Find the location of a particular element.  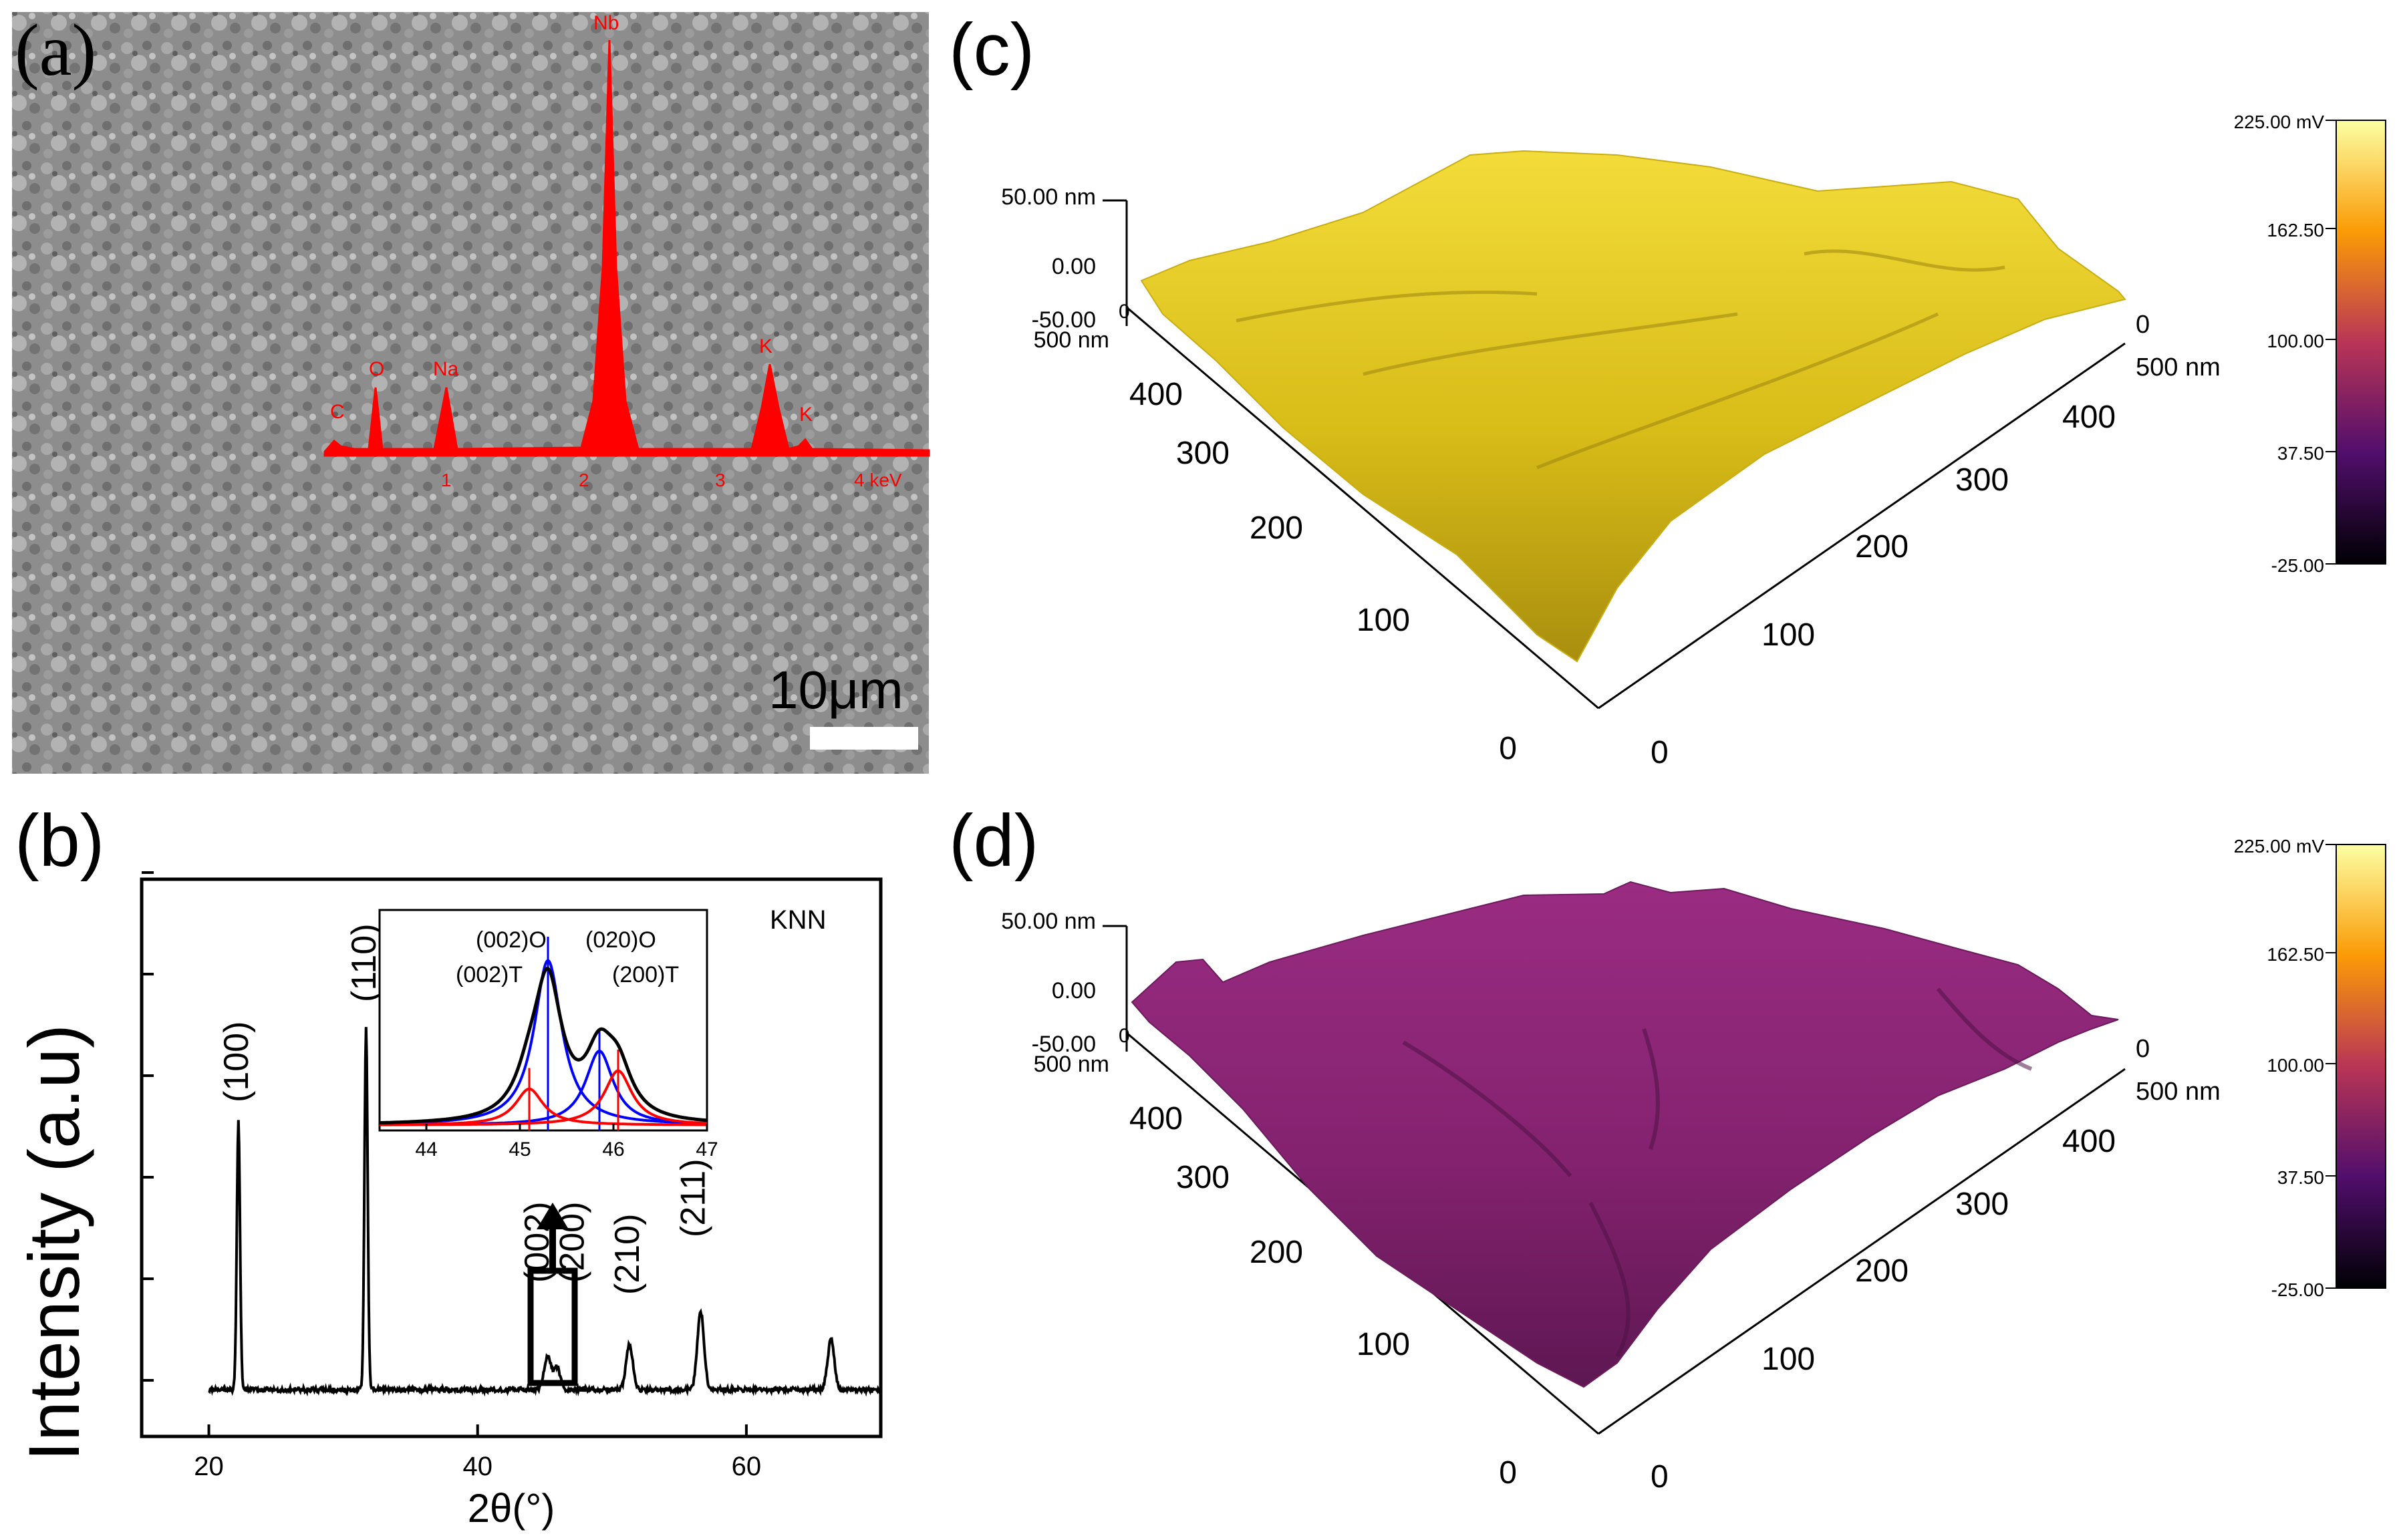

afm-c-ridges is located at coordinates (1620, 359).